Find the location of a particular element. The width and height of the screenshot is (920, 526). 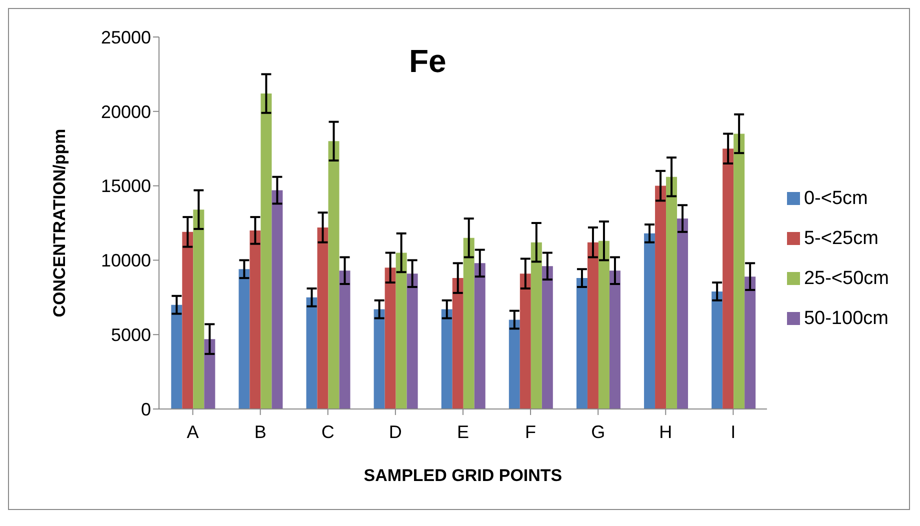

x-tick-label: F is located at coordinates (530, 432).